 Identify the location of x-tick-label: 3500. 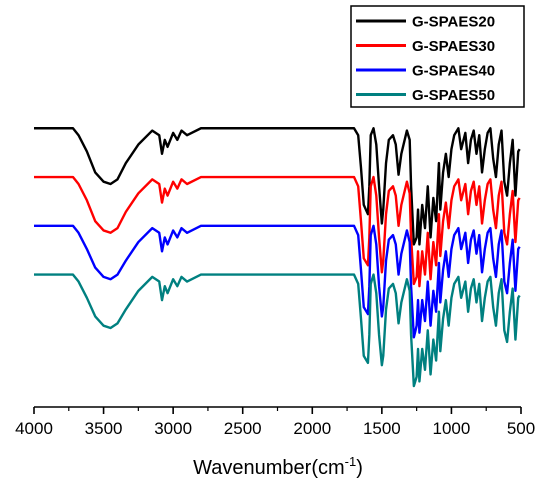
(104, 428).